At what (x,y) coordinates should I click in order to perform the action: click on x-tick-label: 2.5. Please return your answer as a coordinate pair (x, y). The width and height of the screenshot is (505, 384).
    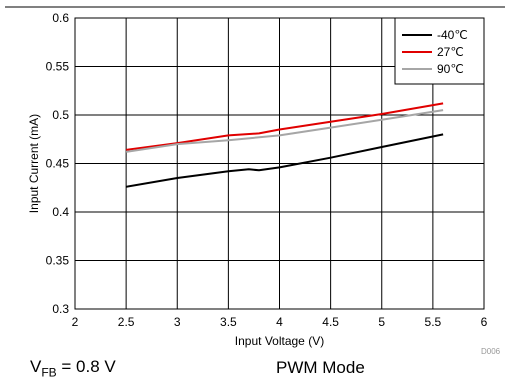
    Looking at the image, I should click on (126, 322).